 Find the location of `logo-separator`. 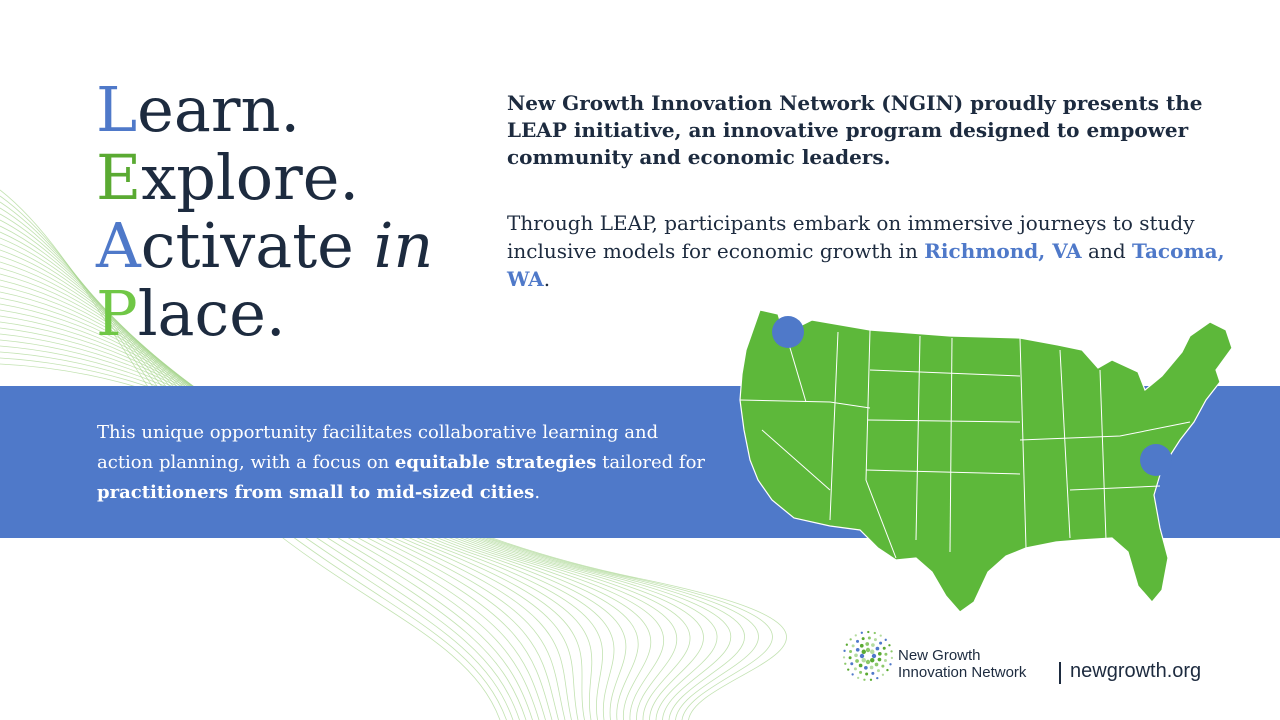

logo-separator is located at coordinates (1060, 673).